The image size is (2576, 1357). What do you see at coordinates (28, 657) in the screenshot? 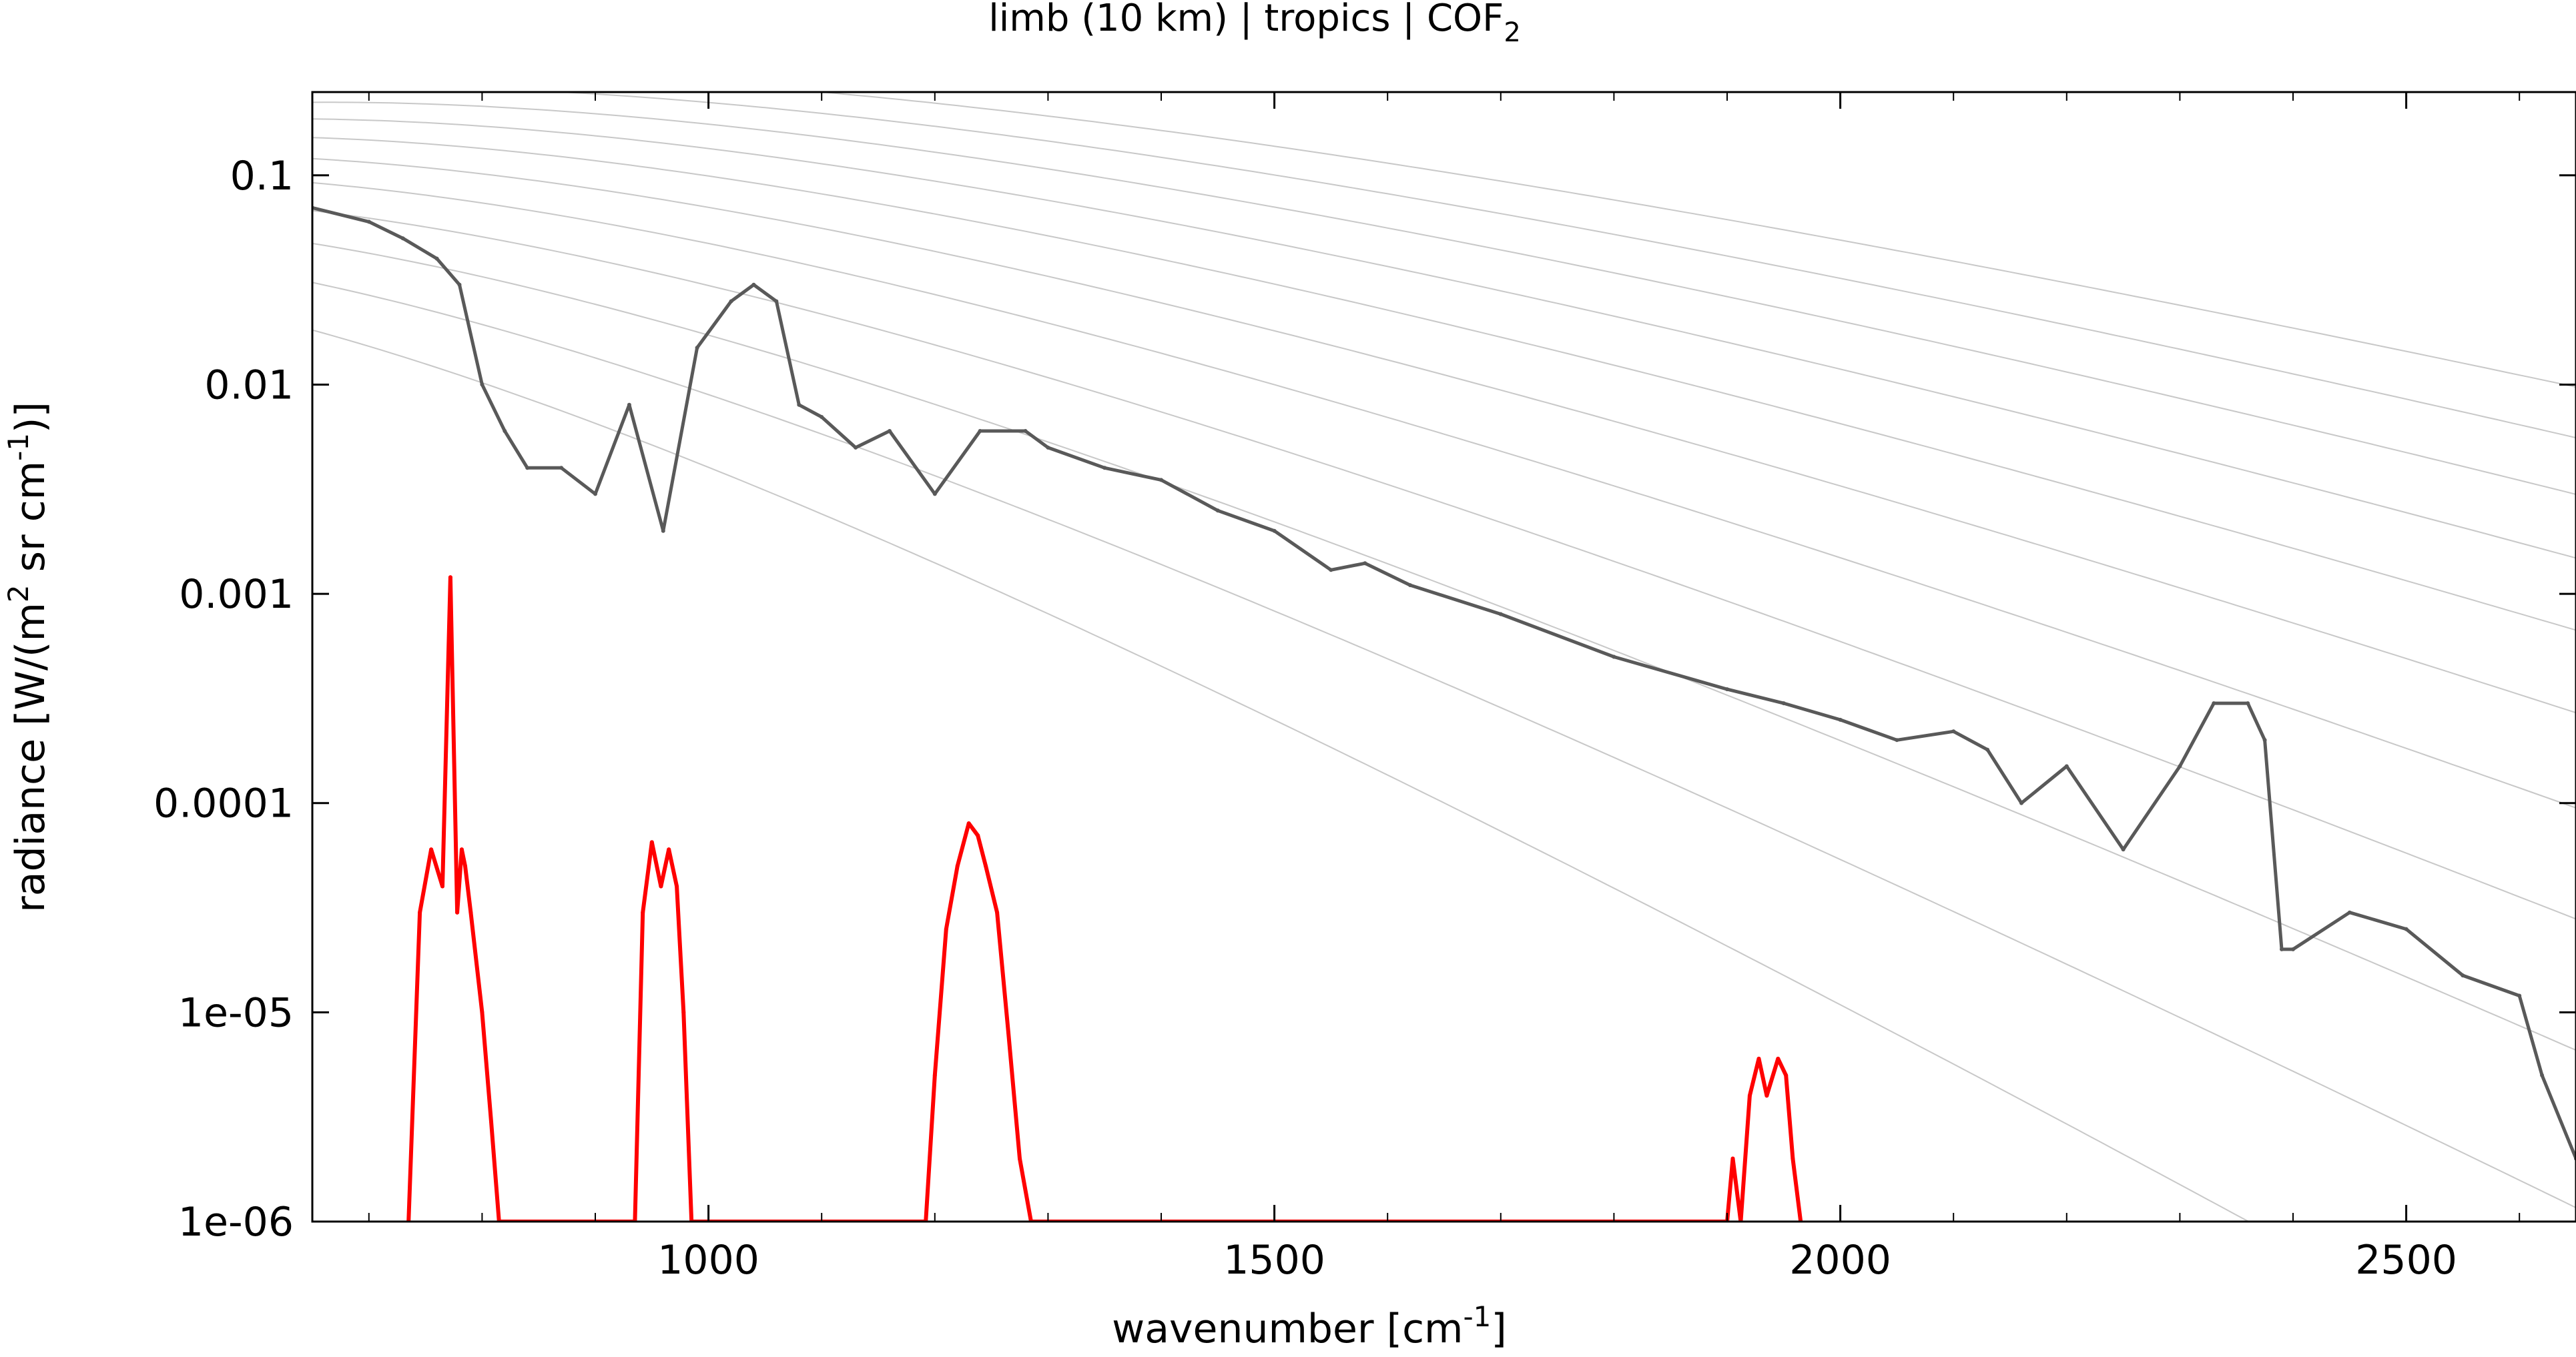
I see `y-axis-label: radiance [W/(m2 sr cm-1)]` at bounding box center [28, 657].